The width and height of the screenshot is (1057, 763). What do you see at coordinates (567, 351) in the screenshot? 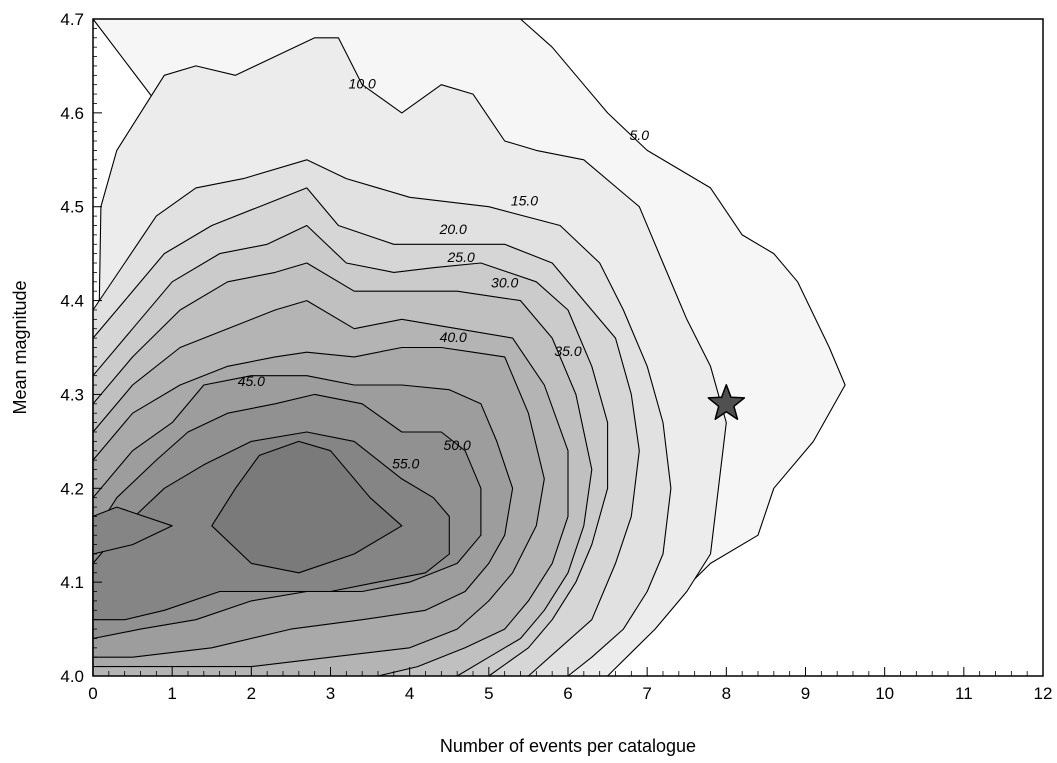
I see `contour-label: 35.0` at bounding box center [567, 351].